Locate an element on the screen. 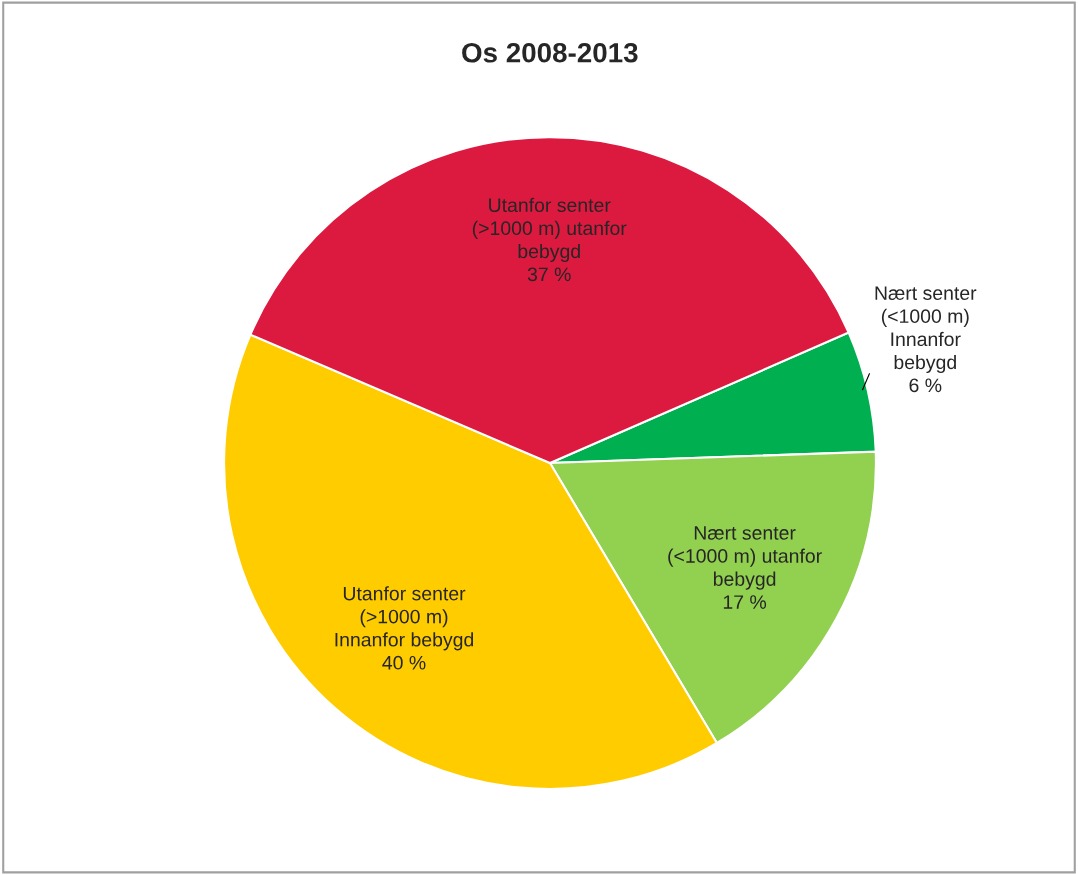 This screenshot has width=1078, height=875. data-label: 17 % is located at coordinates (745, 602).